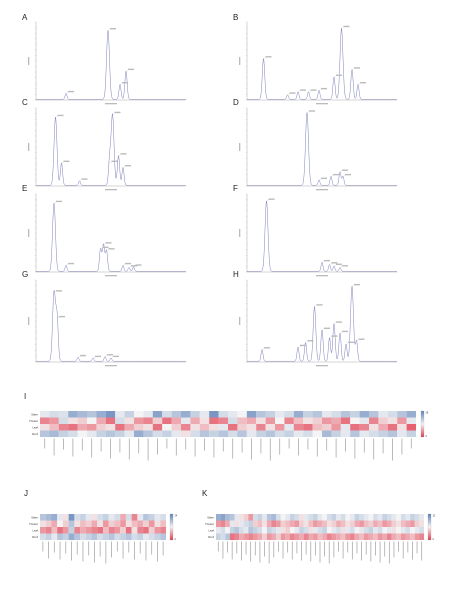 This screenshot has height=611, width=451. Describe the element at coordinates (104, 230) in the screenshot. I see `chromatogram-panel-e: E` at that location.